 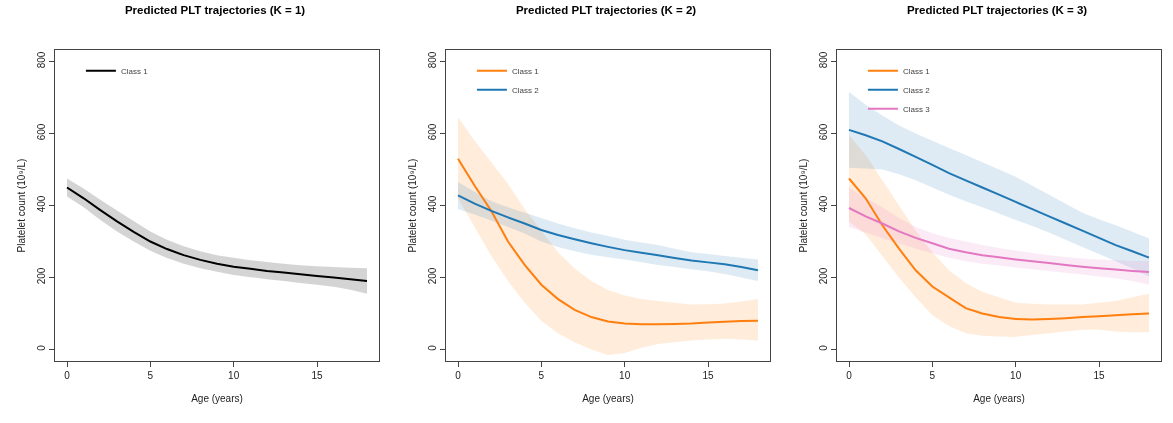 What do you see at coordinates (606, 10) in the screenshot?
I see `chart-title: Predicted PLT trajectories (K = 2)` at bounding box center [606, 10].